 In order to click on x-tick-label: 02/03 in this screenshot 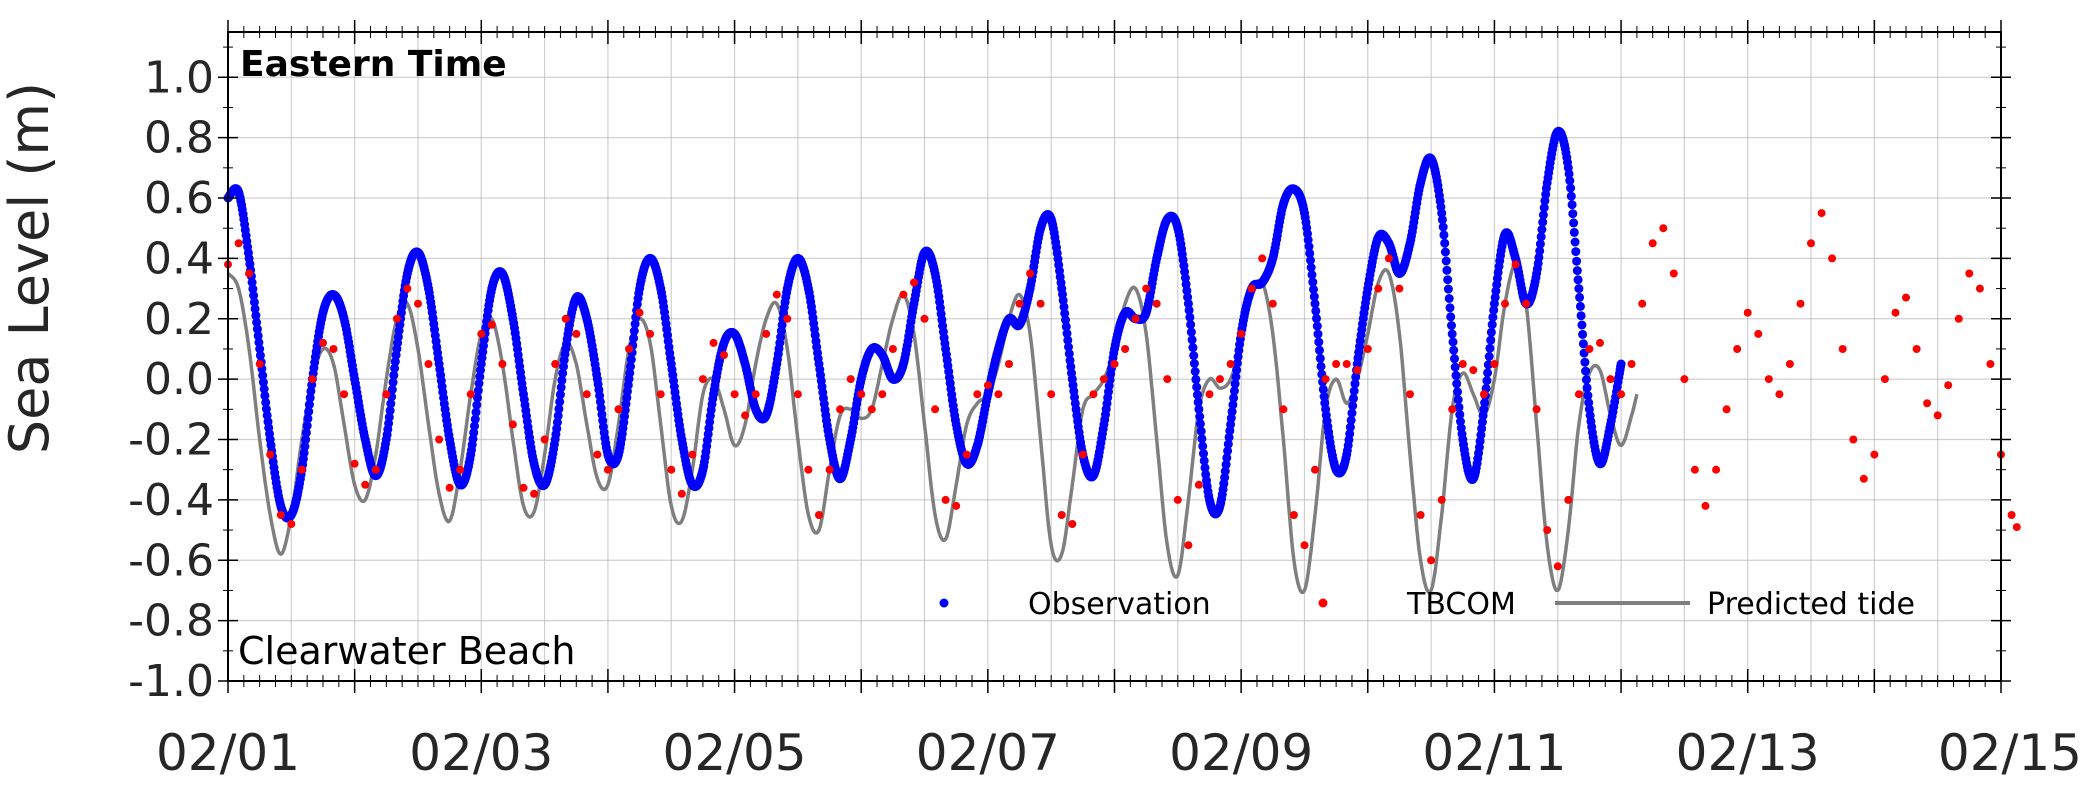, I will do `click(481, 753)`.